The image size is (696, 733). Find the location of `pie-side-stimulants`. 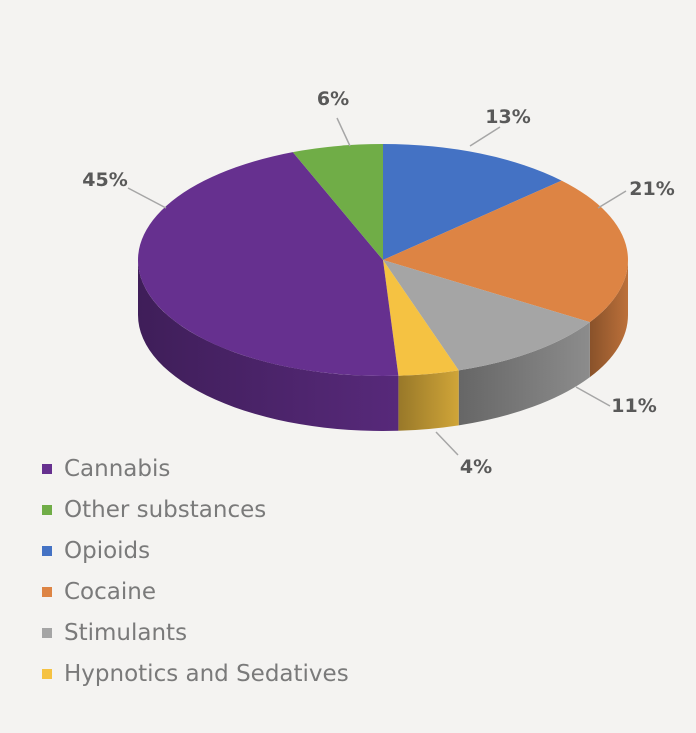

pie-side-stimulants is located at coordinates (524, 374).